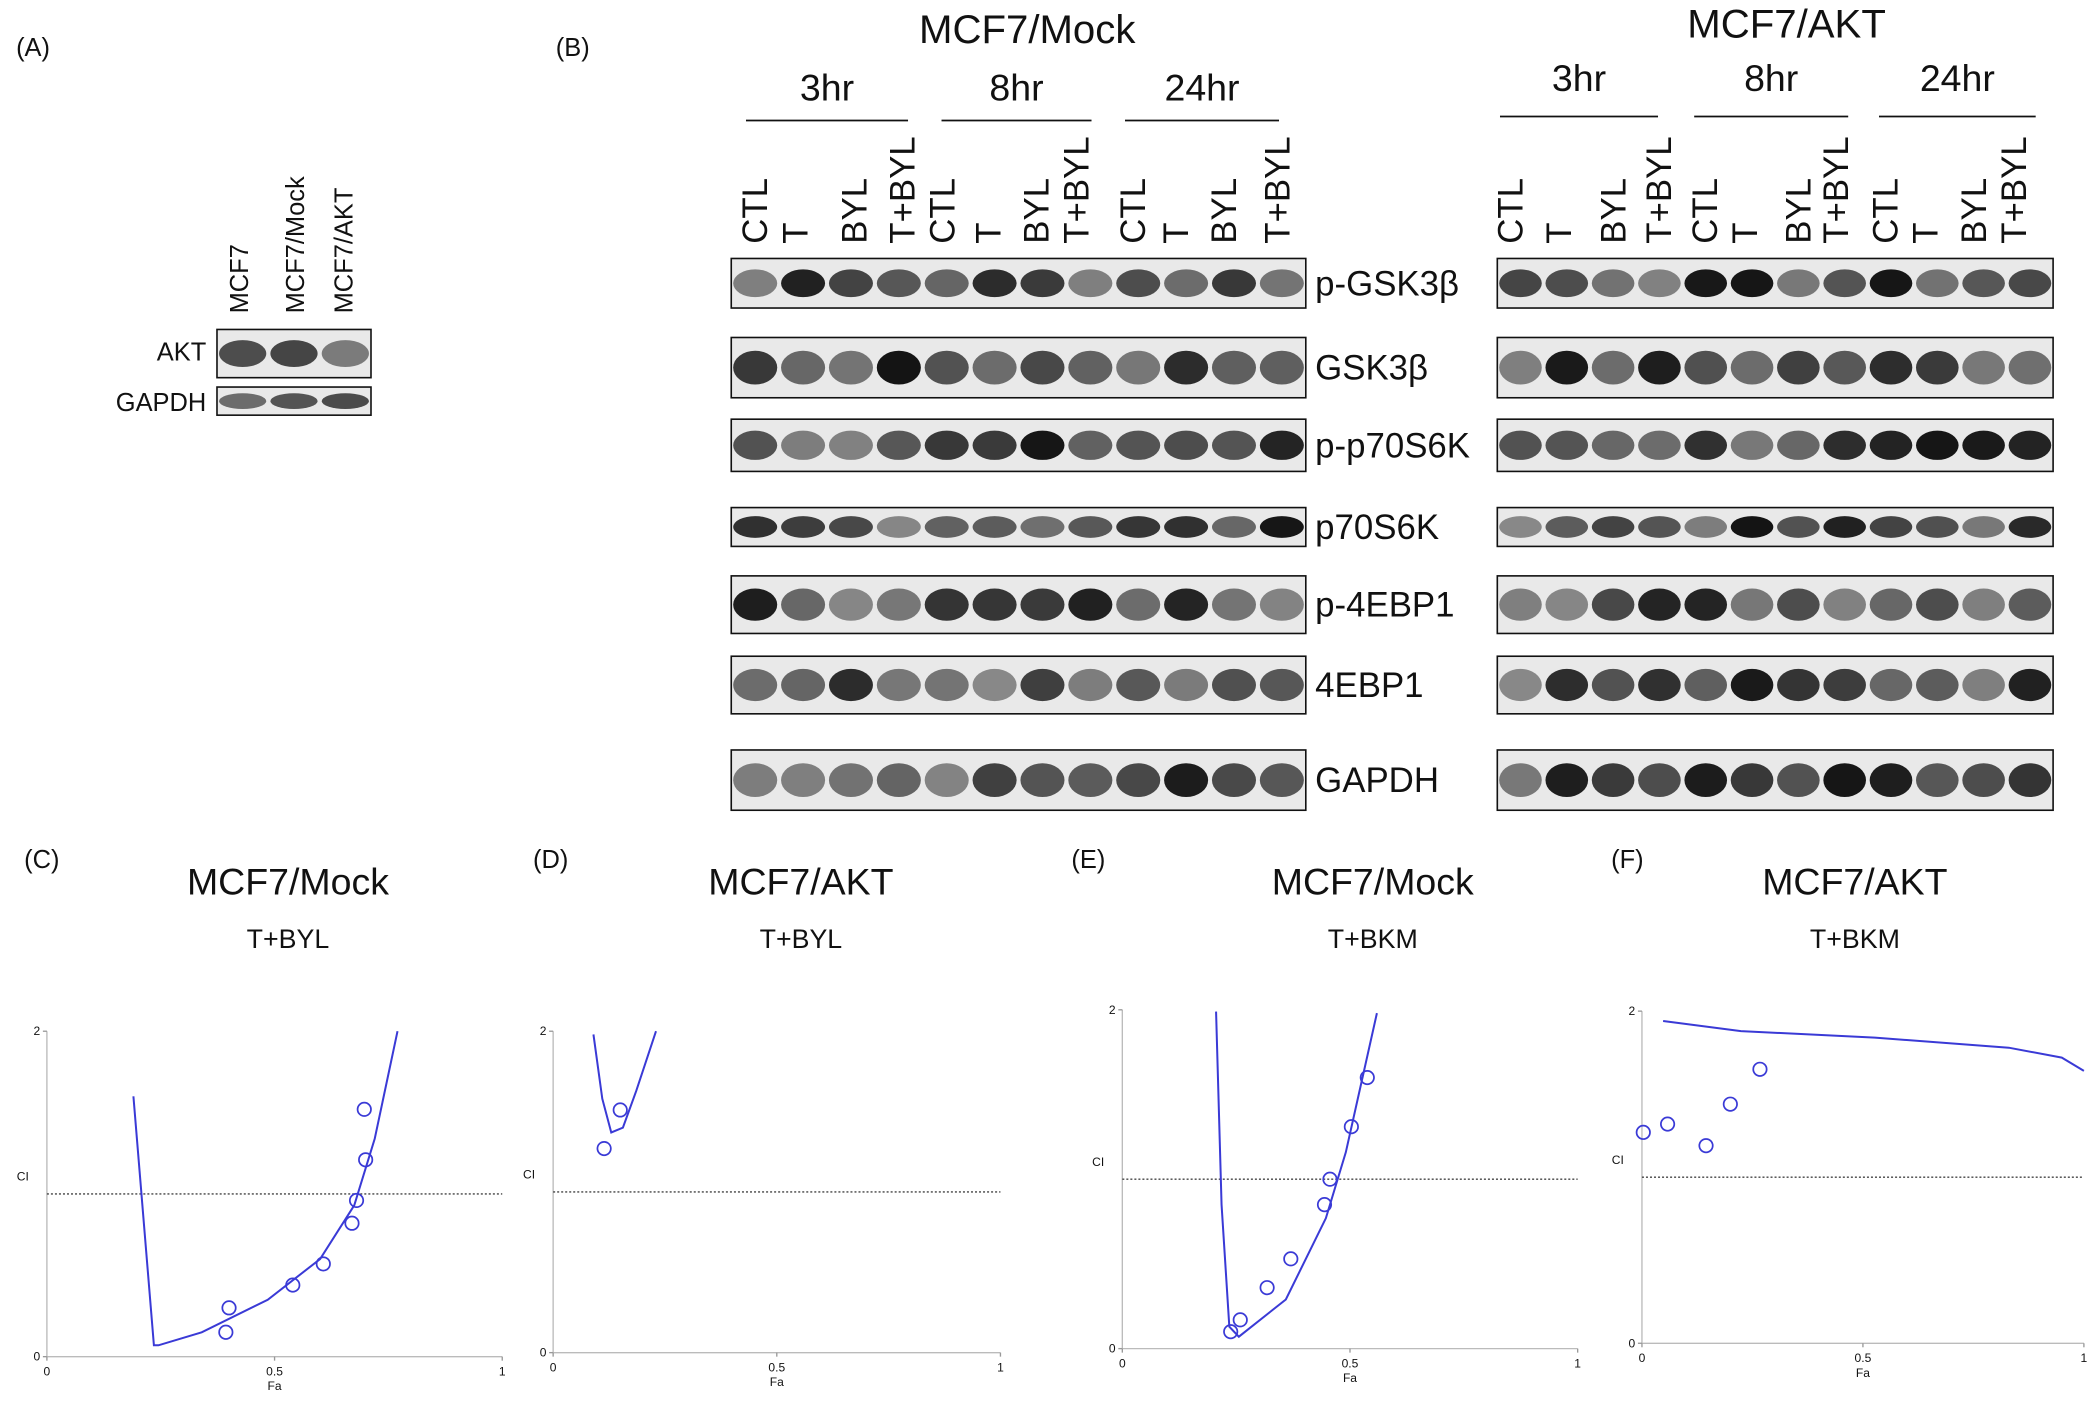  I want to click on row-label: AKT, so click(181, 352).